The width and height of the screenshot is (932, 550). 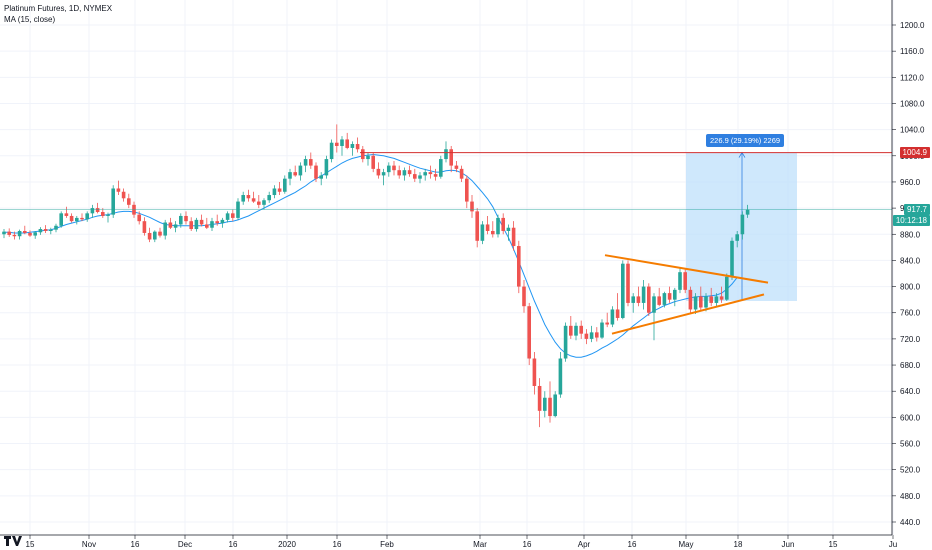 What do you see at coordinates (910, 522) in the screenshot?
I see `y-tick-label: 440.0` at bounding box center [910, 522].